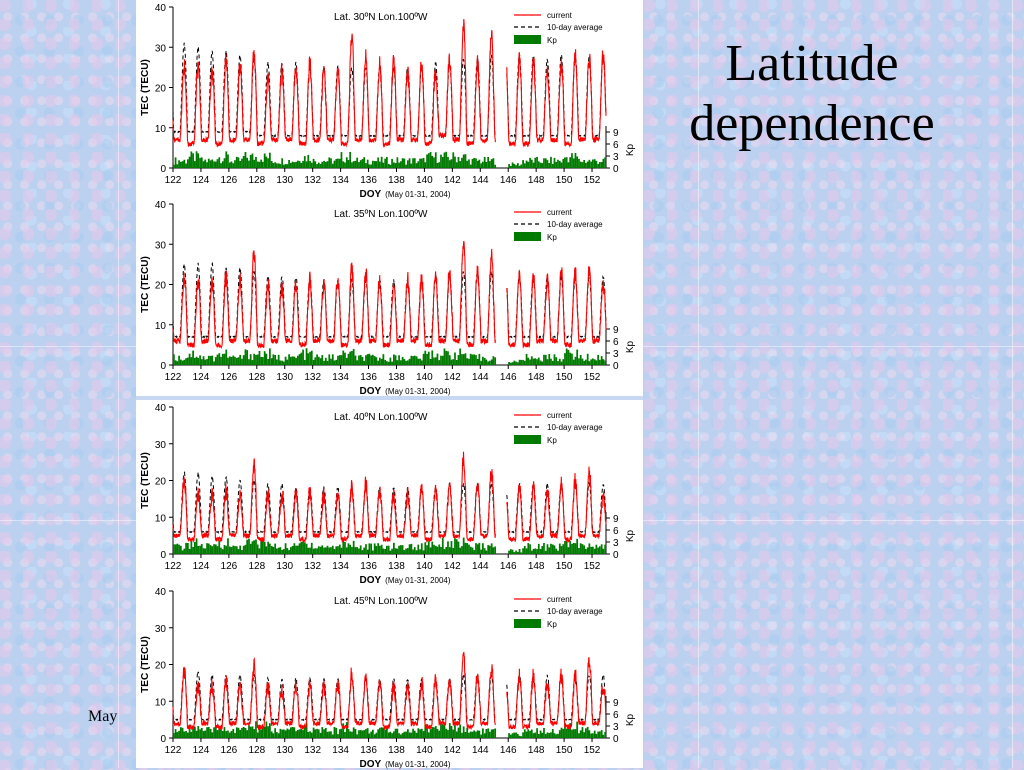  I want to click on y-axis-label: TEC (TECU), so click(145, 87).